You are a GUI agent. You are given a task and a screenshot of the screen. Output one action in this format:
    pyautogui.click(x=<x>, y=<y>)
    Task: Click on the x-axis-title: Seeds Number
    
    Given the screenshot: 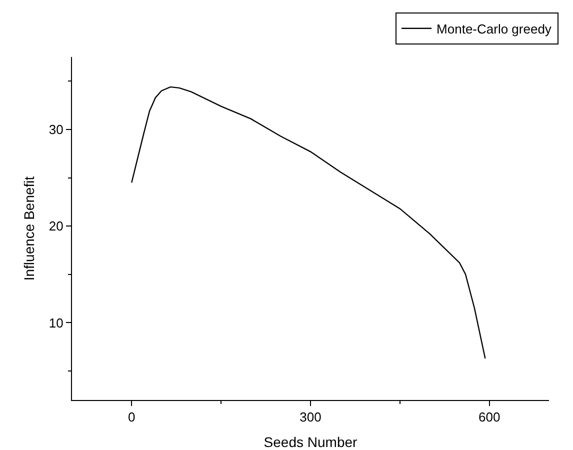 What is the action you would take?
    pyautogui.click(x=311, y=442)
    